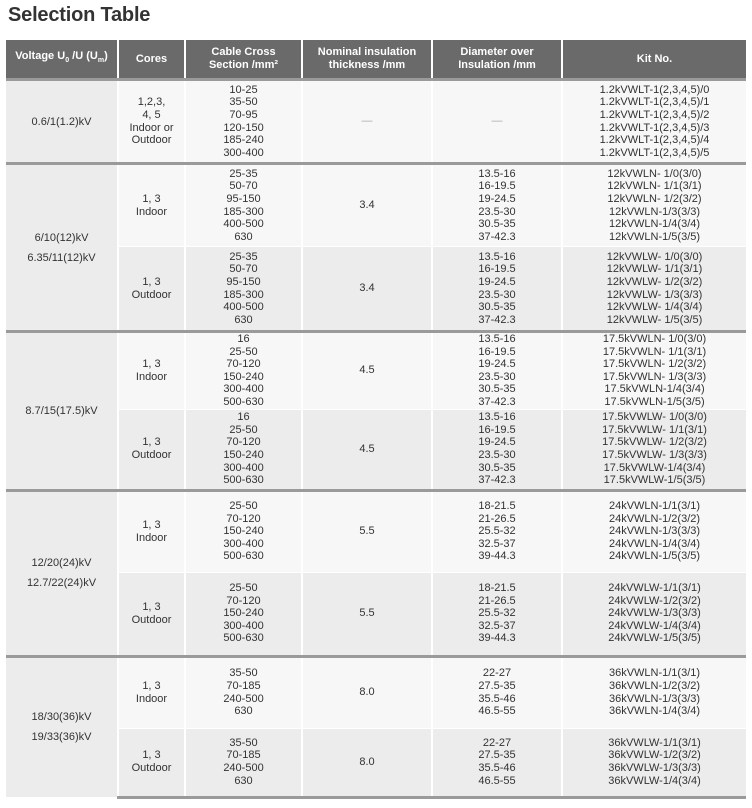 The height and width of the screenshot is (808, 752). What do you see at coordinates (243, 52) in the screenshot?
I see `header-line: Cable Cross` at bounding box center [243, 52].